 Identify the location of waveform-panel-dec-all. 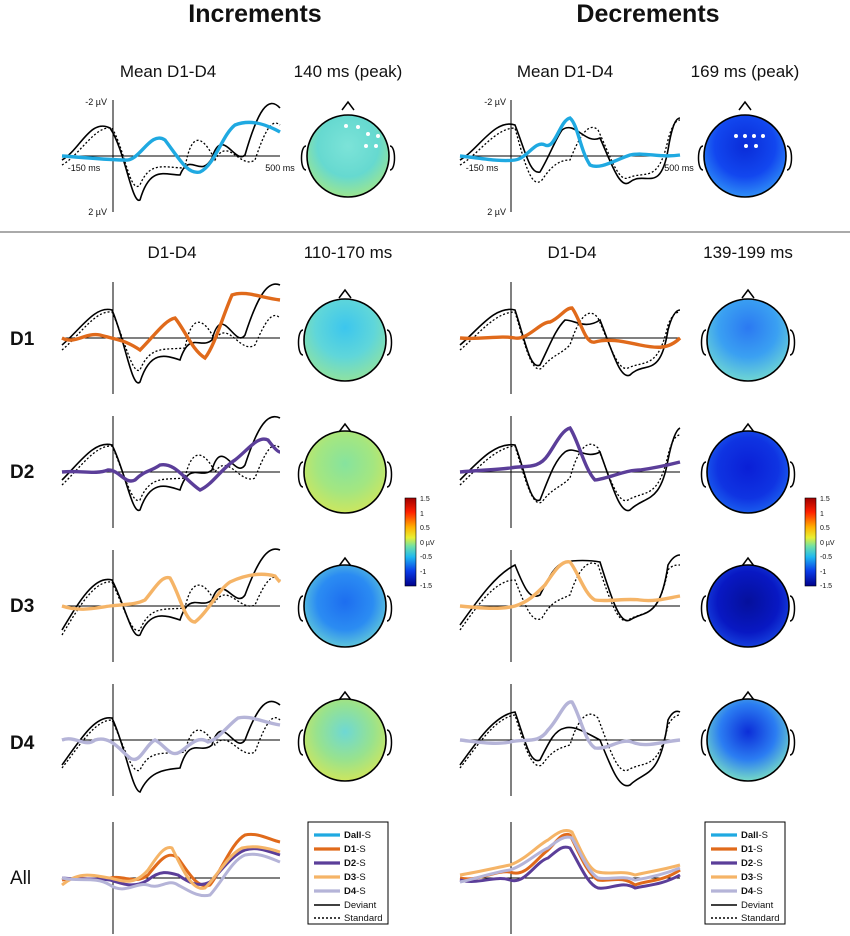
(570, 878).